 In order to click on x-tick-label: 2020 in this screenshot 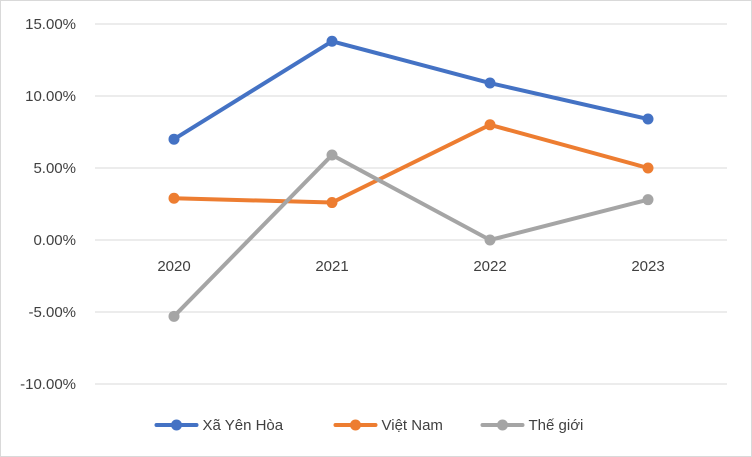, I will do `click(173, 266)`.